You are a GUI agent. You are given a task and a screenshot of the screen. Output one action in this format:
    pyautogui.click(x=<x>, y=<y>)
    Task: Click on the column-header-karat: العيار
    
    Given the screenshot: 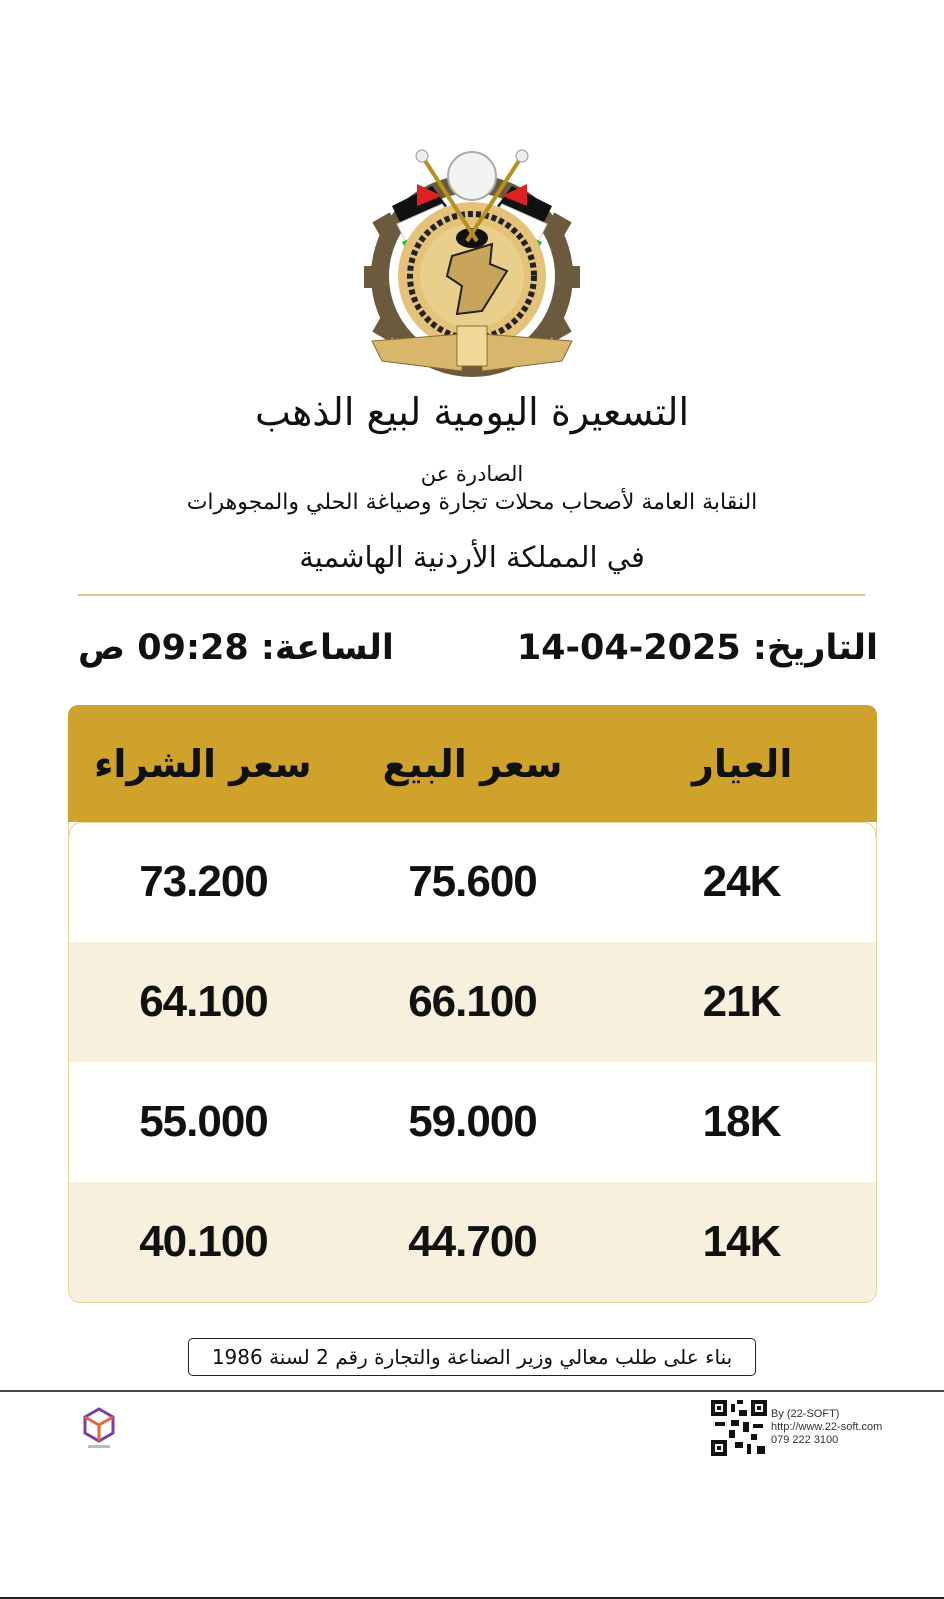 What is the action you would take?
    pyautogui.click(x=742, y=763)
    